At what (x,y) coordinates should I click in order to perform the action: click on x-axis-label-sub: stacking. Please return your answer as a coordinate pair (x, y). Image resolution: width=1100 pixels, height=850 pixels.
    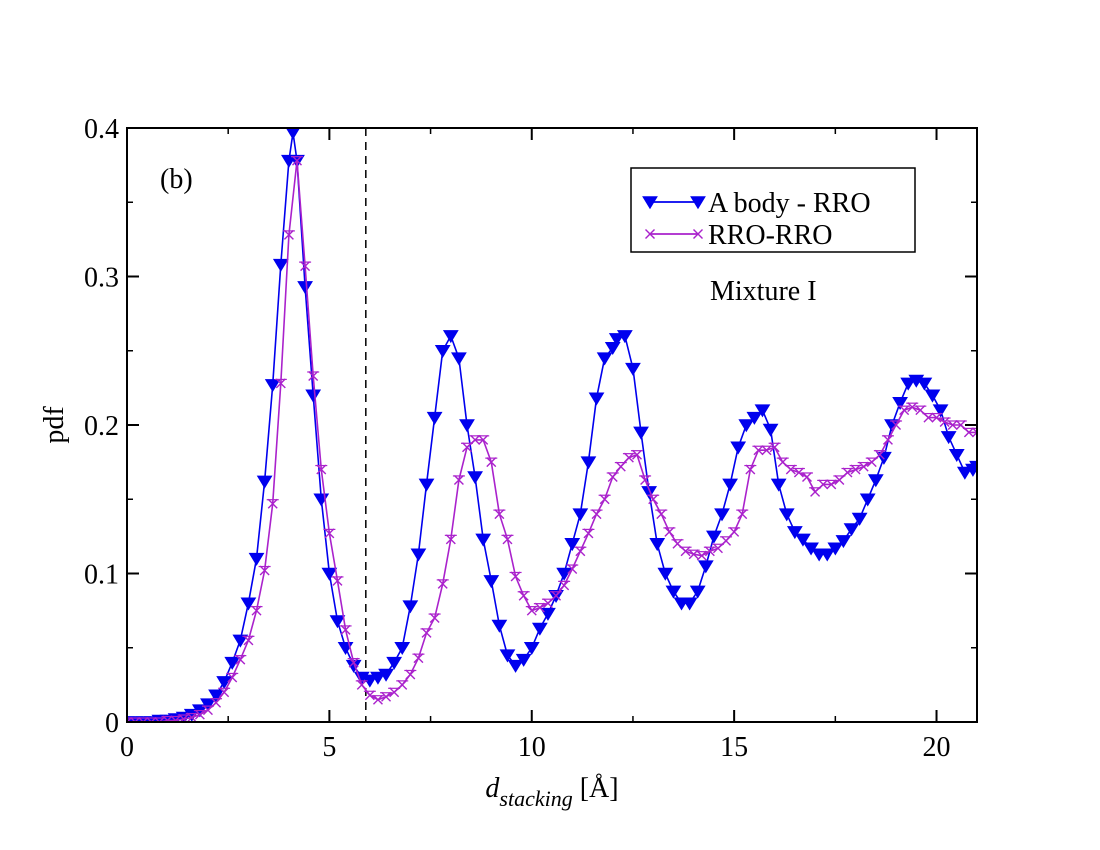
    Looking at the image, I should click on (535, 798).